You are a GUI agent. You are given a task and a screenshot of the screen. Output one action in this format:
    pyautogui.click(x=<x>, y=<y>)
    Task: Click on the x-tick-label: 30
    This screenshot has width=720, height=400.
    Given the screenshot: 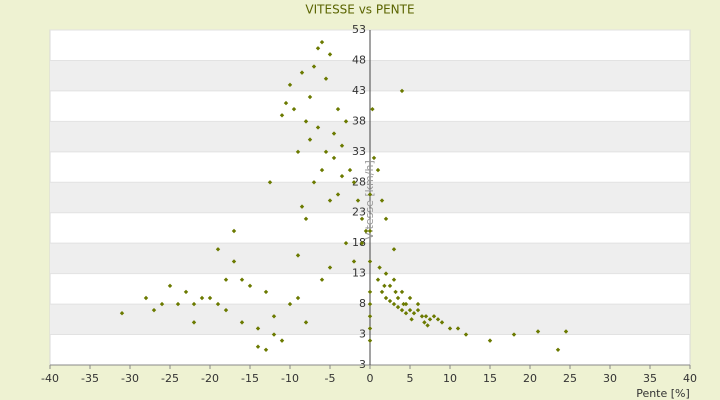 What is the action you would take?
    pyautogui.click(x=610, y=378)
    